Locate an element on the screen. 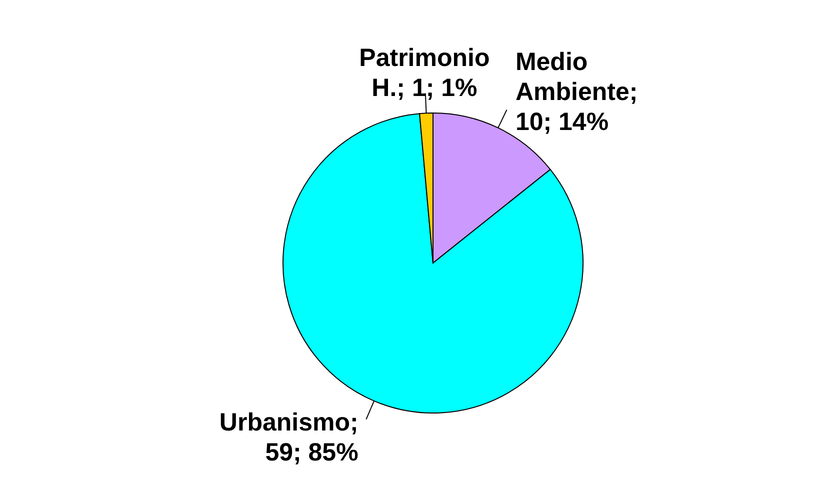  slice-label: Medio Ambiente; 10; 14% is located at coordinates (576, 92).